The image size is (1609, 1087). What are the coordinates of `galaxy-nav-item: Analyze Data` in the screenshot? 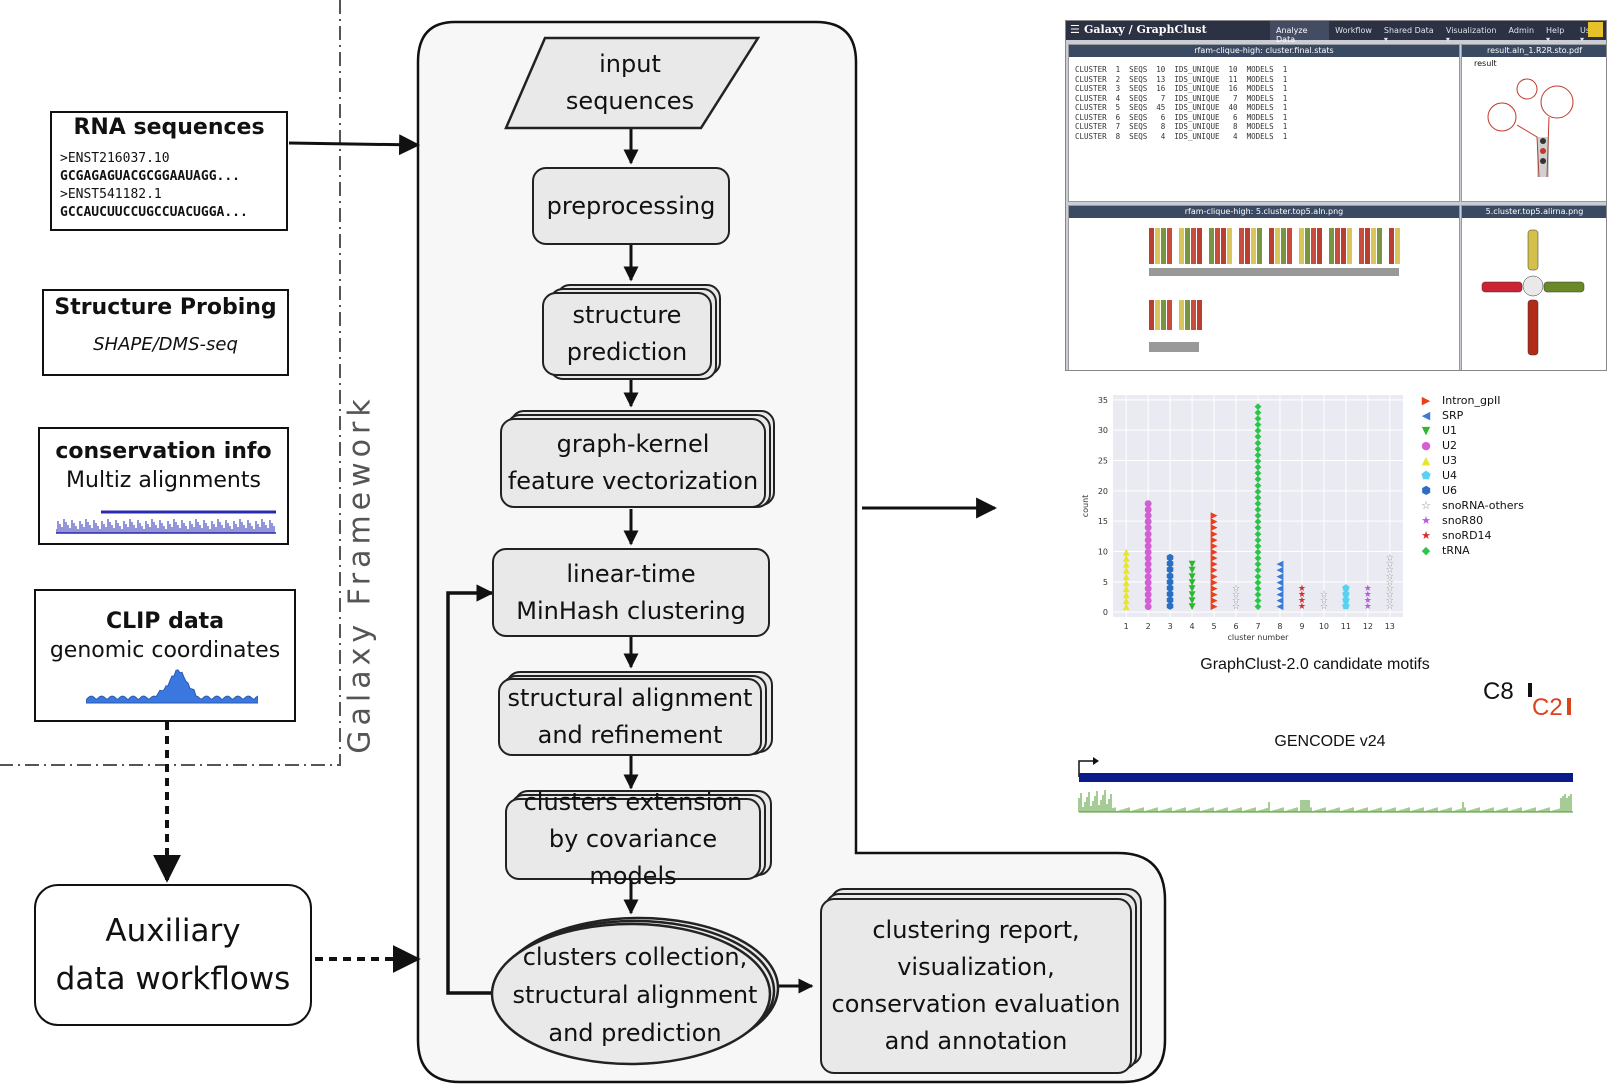 It's located at (1300, 32).